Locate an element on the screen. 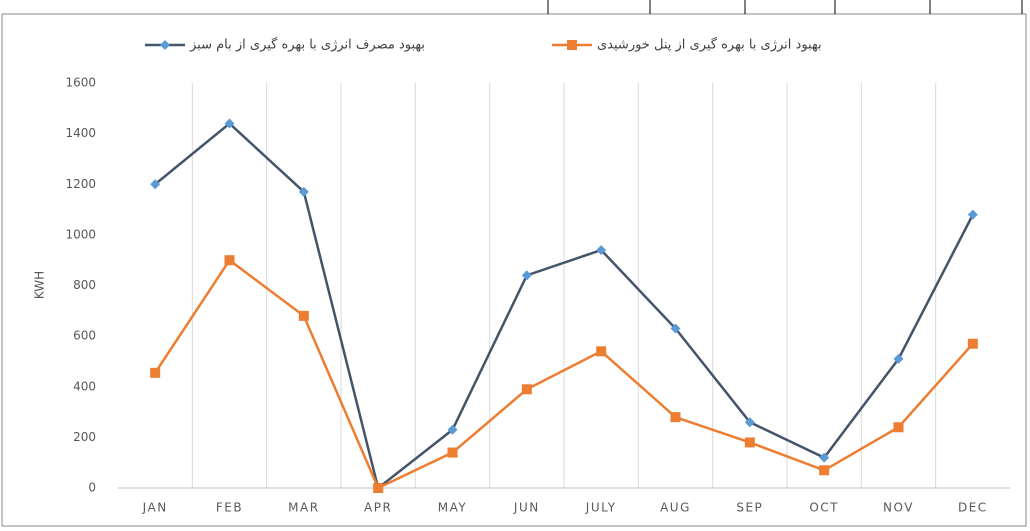 This screenshot has width=1030, height=531. x-tick-label: SEP is located at coordinates (749, 508).